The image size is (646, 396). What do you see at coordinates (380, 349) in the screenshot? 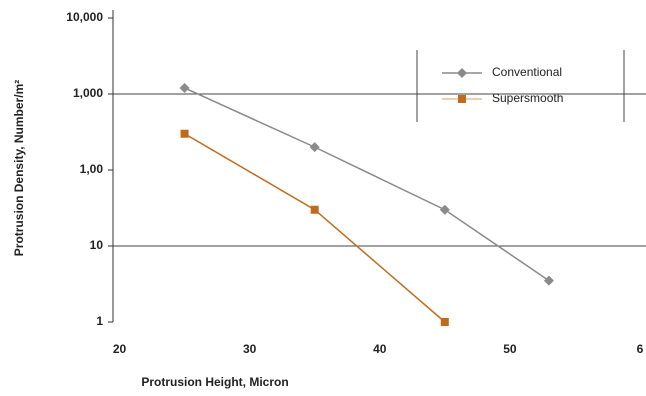
I see `x-tick-label: 40` at bounding box center [380, 349].